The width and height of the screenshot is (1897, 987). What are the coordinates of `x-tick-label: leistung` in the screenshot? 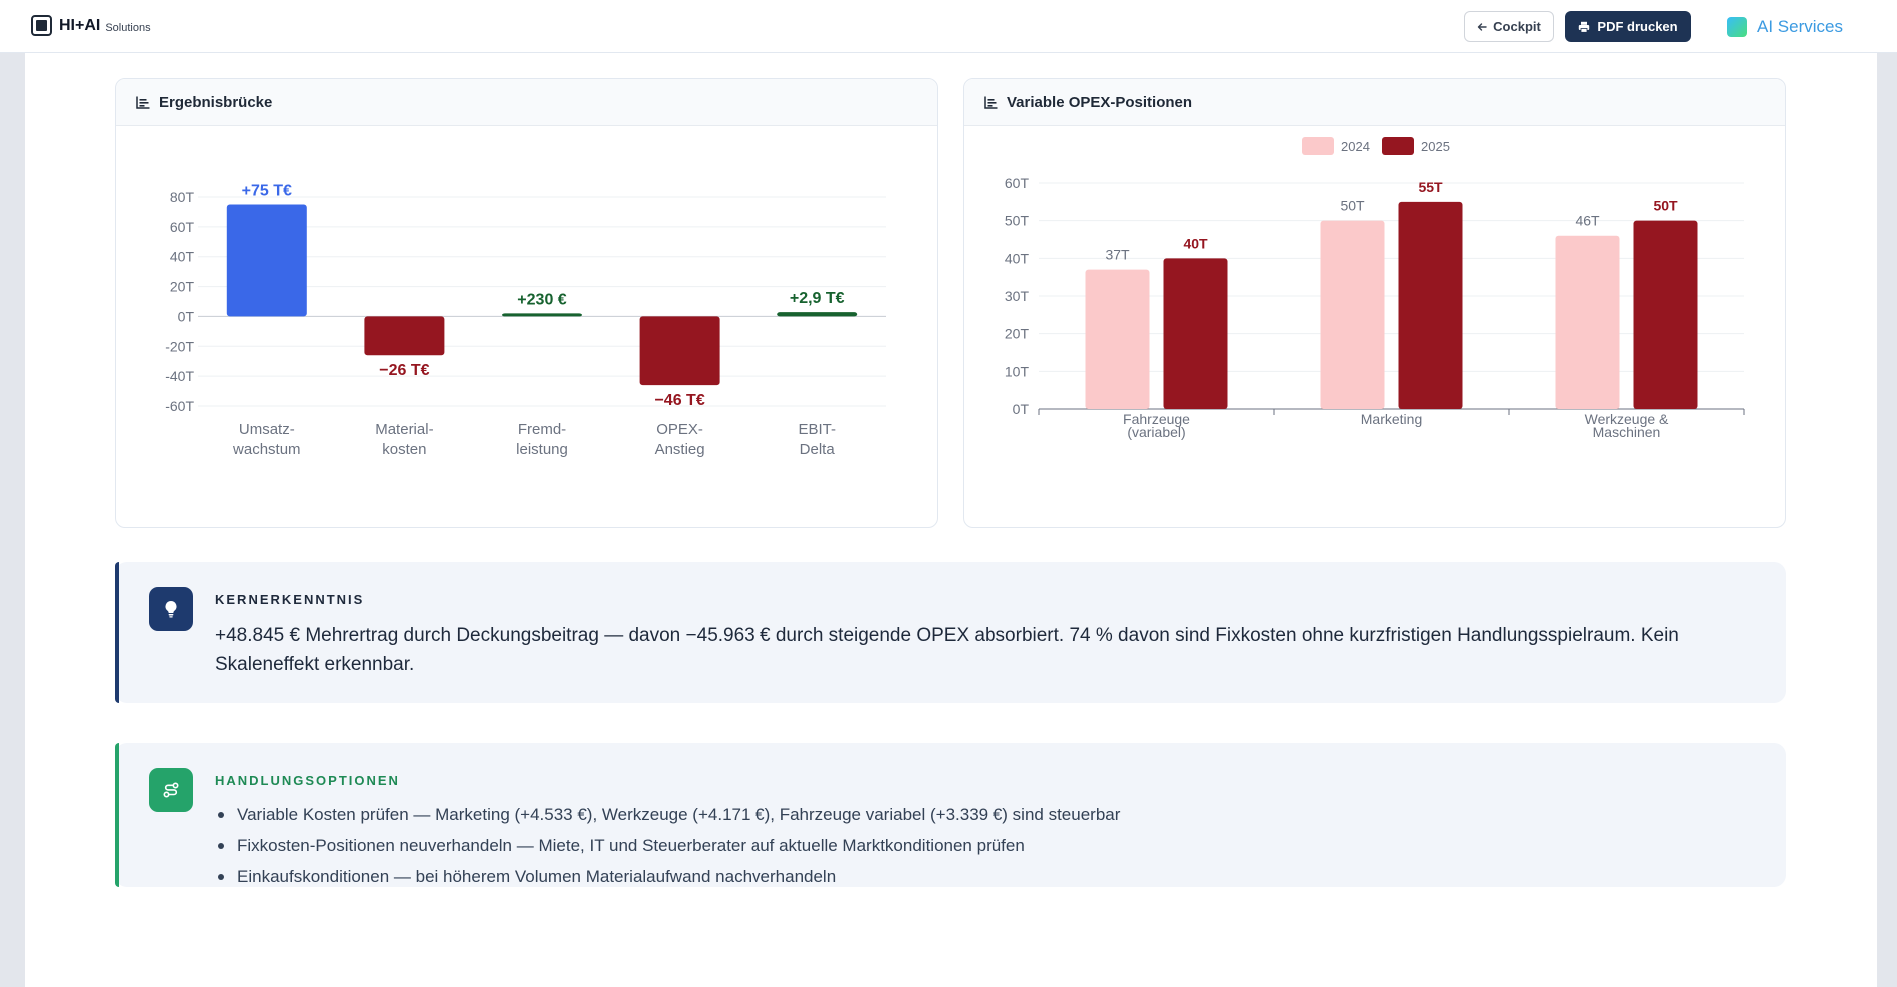 It's located at (542, 449).